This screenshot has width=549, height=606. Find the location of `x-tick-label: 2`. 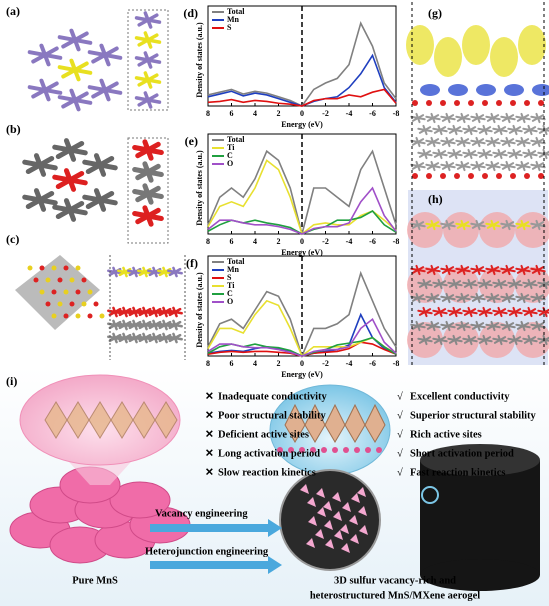

x-tick-label: 2 is located at coordinates (279, 363).